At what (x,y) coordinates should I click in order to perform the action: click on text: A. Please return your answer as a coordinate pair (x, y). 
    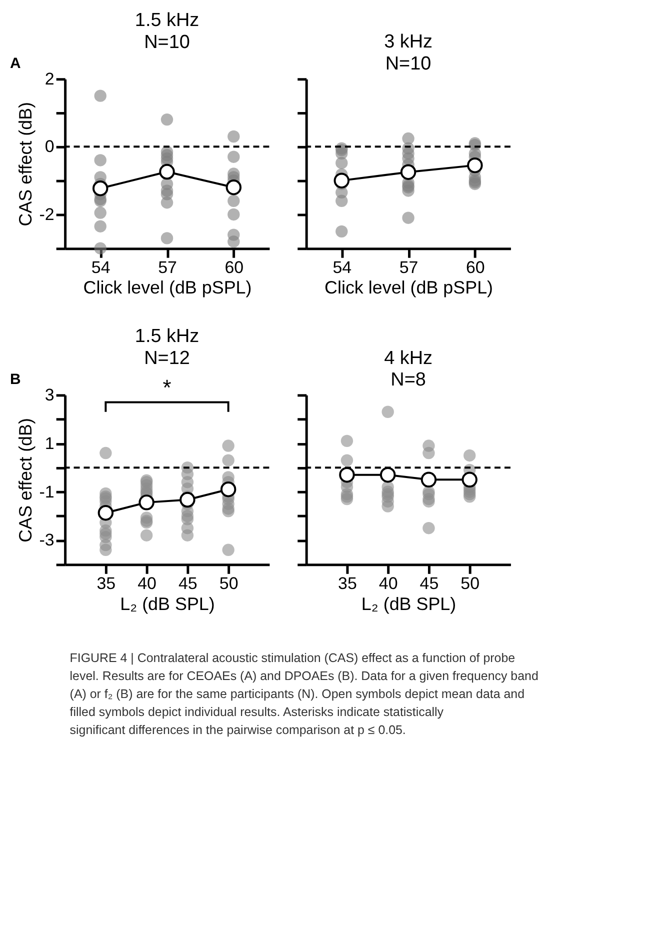
    Looking at the image, I should click on (15, 63).